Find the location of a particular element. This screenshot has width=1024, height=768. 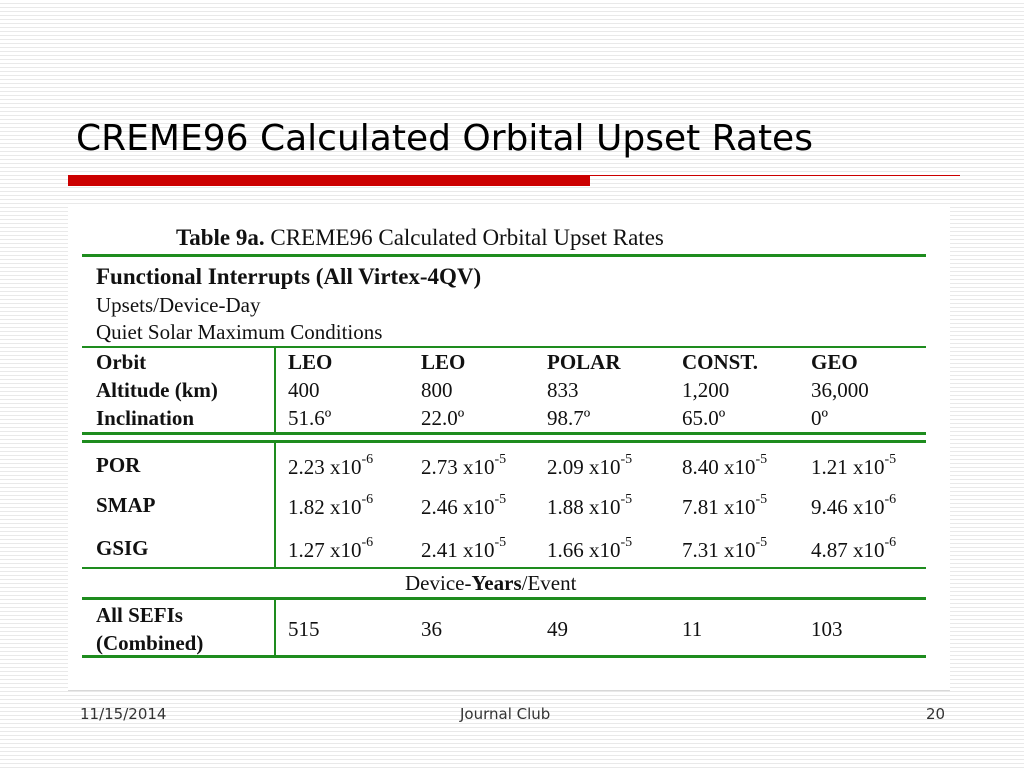

footer-date: 11/15/2014 is located at coordinates (123, 714).